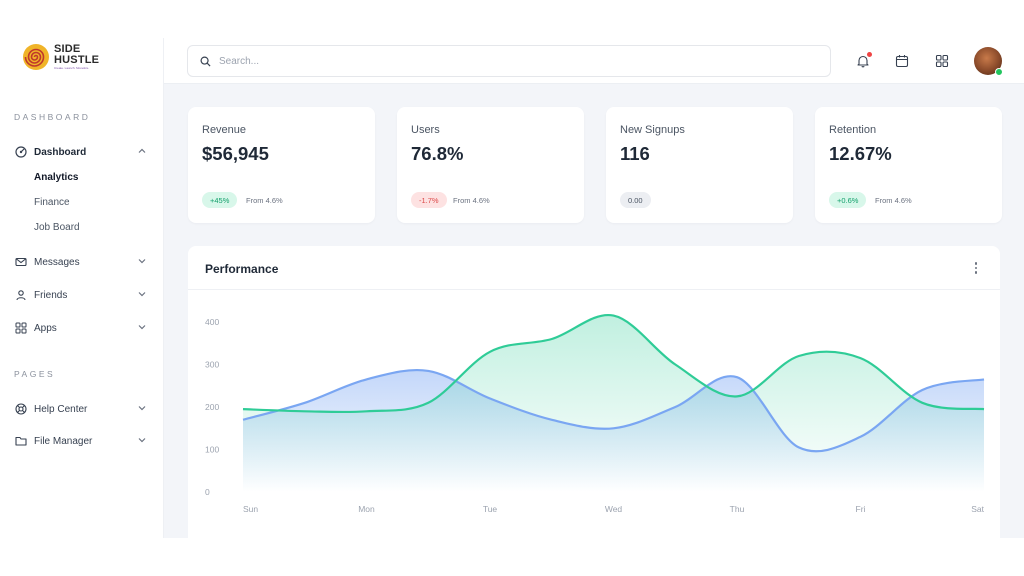 Image resolution: width=1024 pixels, height=576 pixels. I want to click on stat-card-users: Users 76.8% -1.7% From 4.6%, so click(490, 165).